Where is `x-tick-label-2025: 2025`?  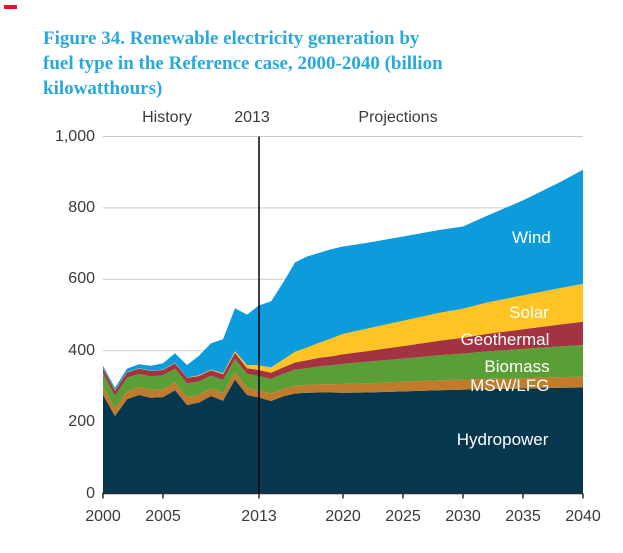
x-tick-label-2025: 2025 is located at coordinates (403, 516).